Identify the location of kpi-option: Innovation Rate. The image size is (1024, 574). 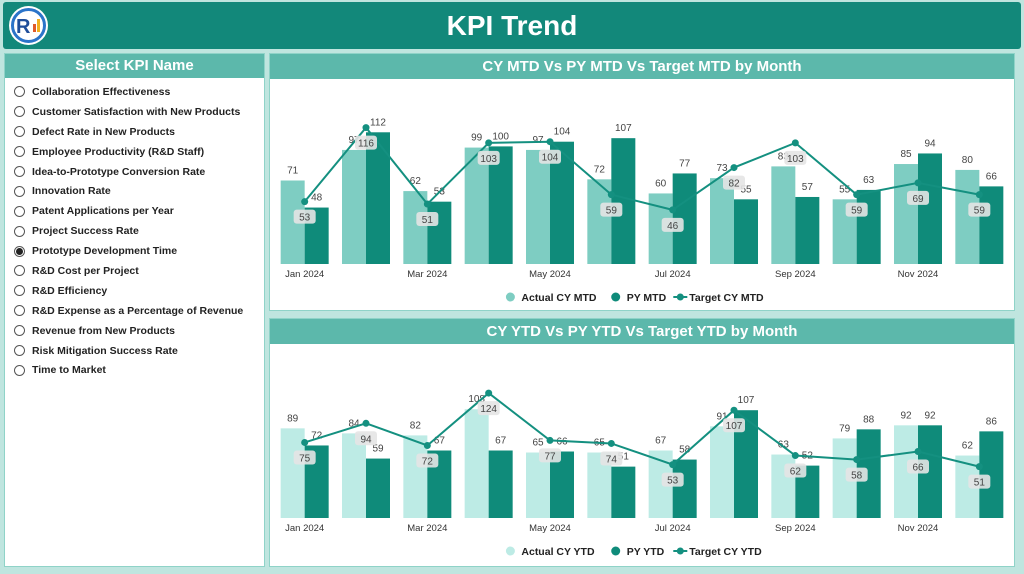
(134, 191).